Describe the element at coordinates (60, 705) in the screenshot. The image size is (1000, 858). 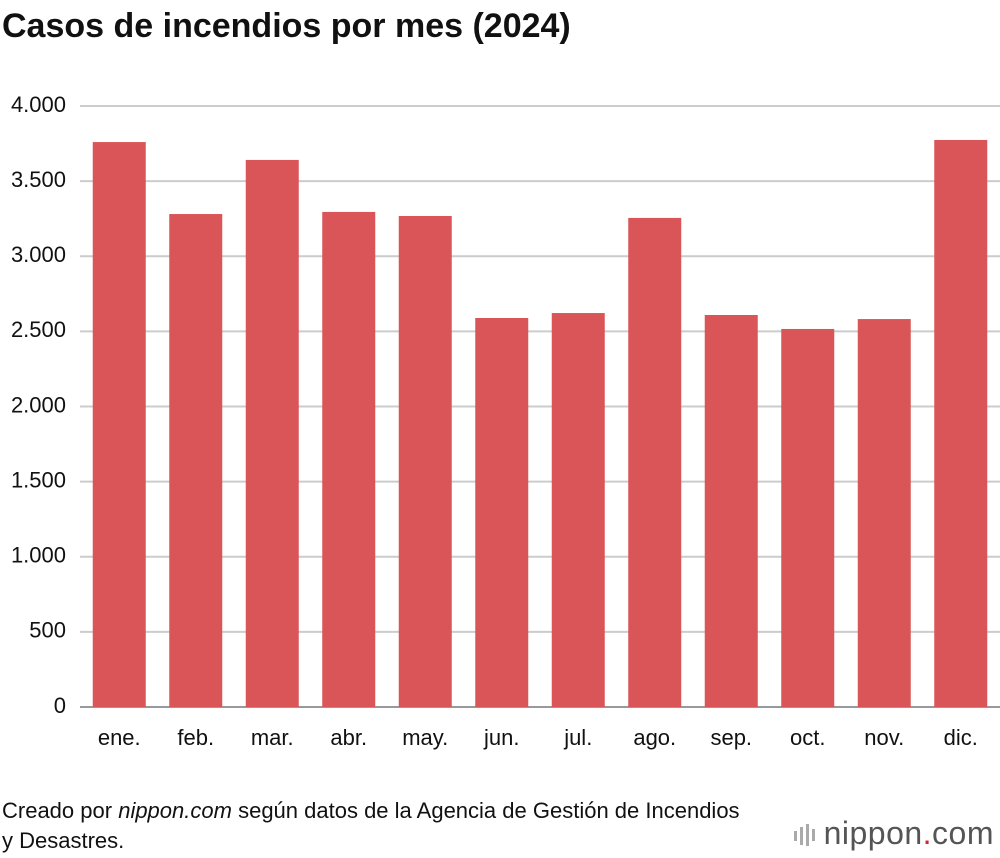
I see `y-tick-label: 0` at that location.